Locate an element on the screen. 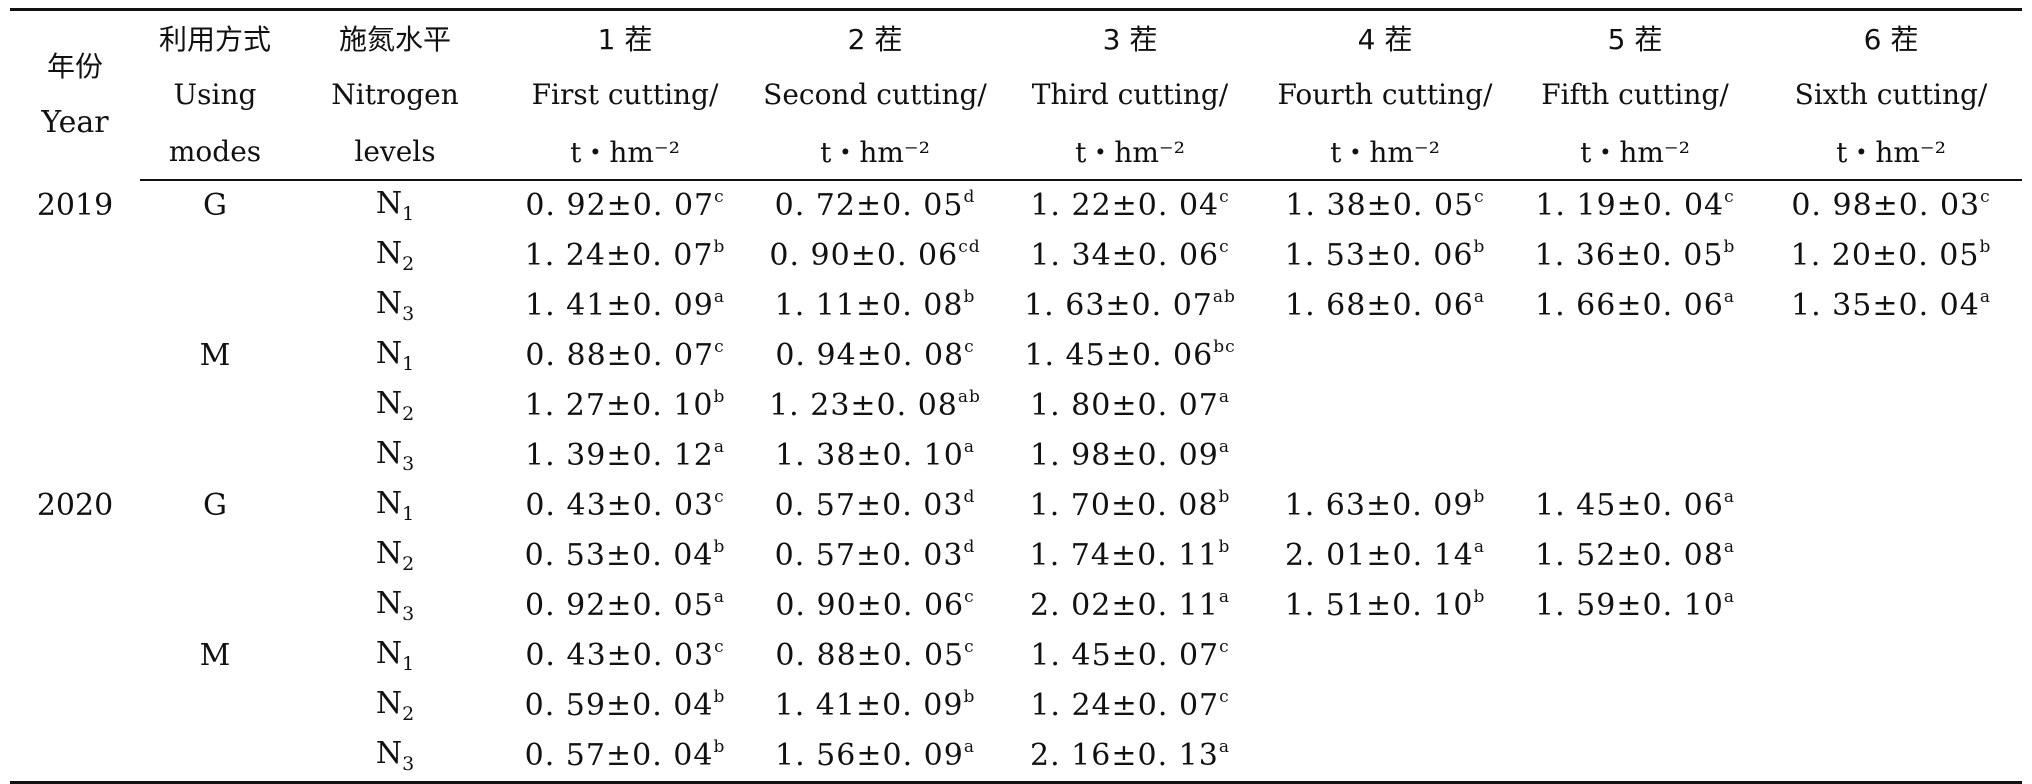 The image size is (2032, 784). cutting-1-unit: t・hm⁻² is located at coordinates (625, 152).